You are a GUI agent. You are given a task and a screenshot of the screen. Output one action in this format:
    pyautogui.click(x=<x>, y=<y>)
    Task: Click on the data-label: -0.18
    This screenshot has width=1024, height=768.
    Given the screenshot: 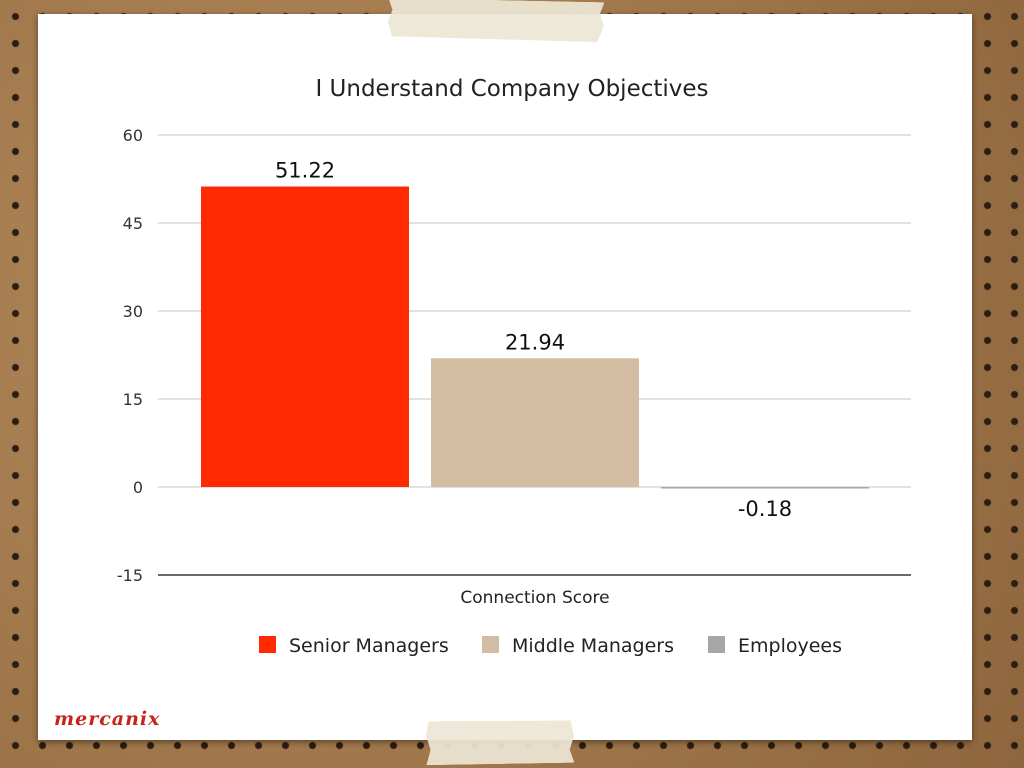 What is the action you would take?
    pyautogui.click(x=765, y=509)
    